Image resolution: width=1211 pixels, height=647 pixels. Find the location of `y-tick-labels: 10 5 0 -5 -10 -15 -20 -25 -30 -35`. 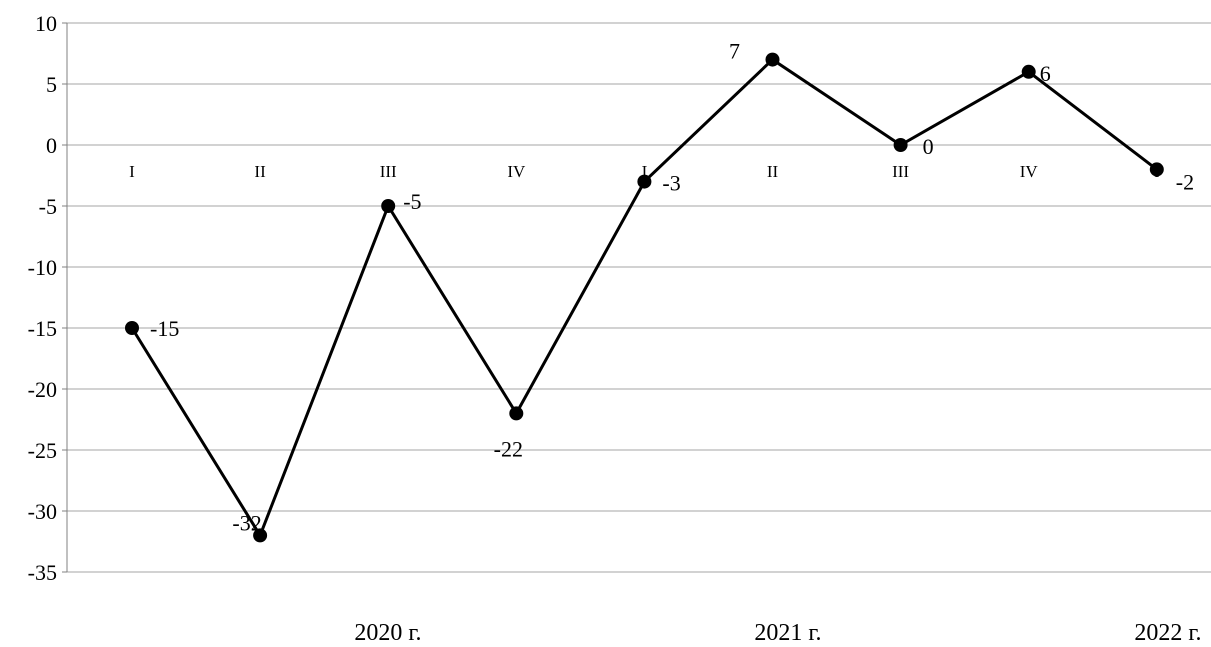

y-tick-labels: 10 5 0 -5 -10 -15 -20 -25 -30 -35 is located at coordinates (42, 298).